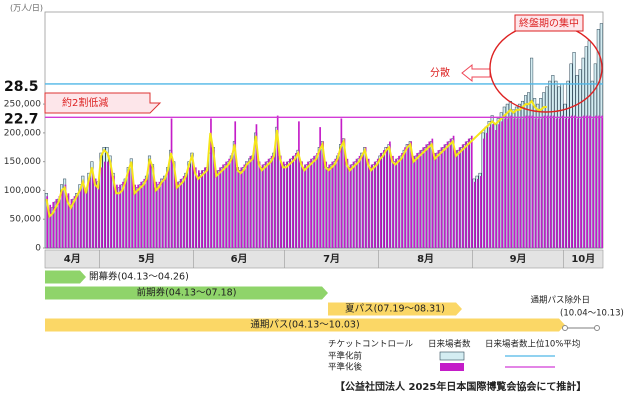 Image resolution: width=630 pixels, height=402 pixels. I want to click on legend-label: 平準化前, so click(345, 356).